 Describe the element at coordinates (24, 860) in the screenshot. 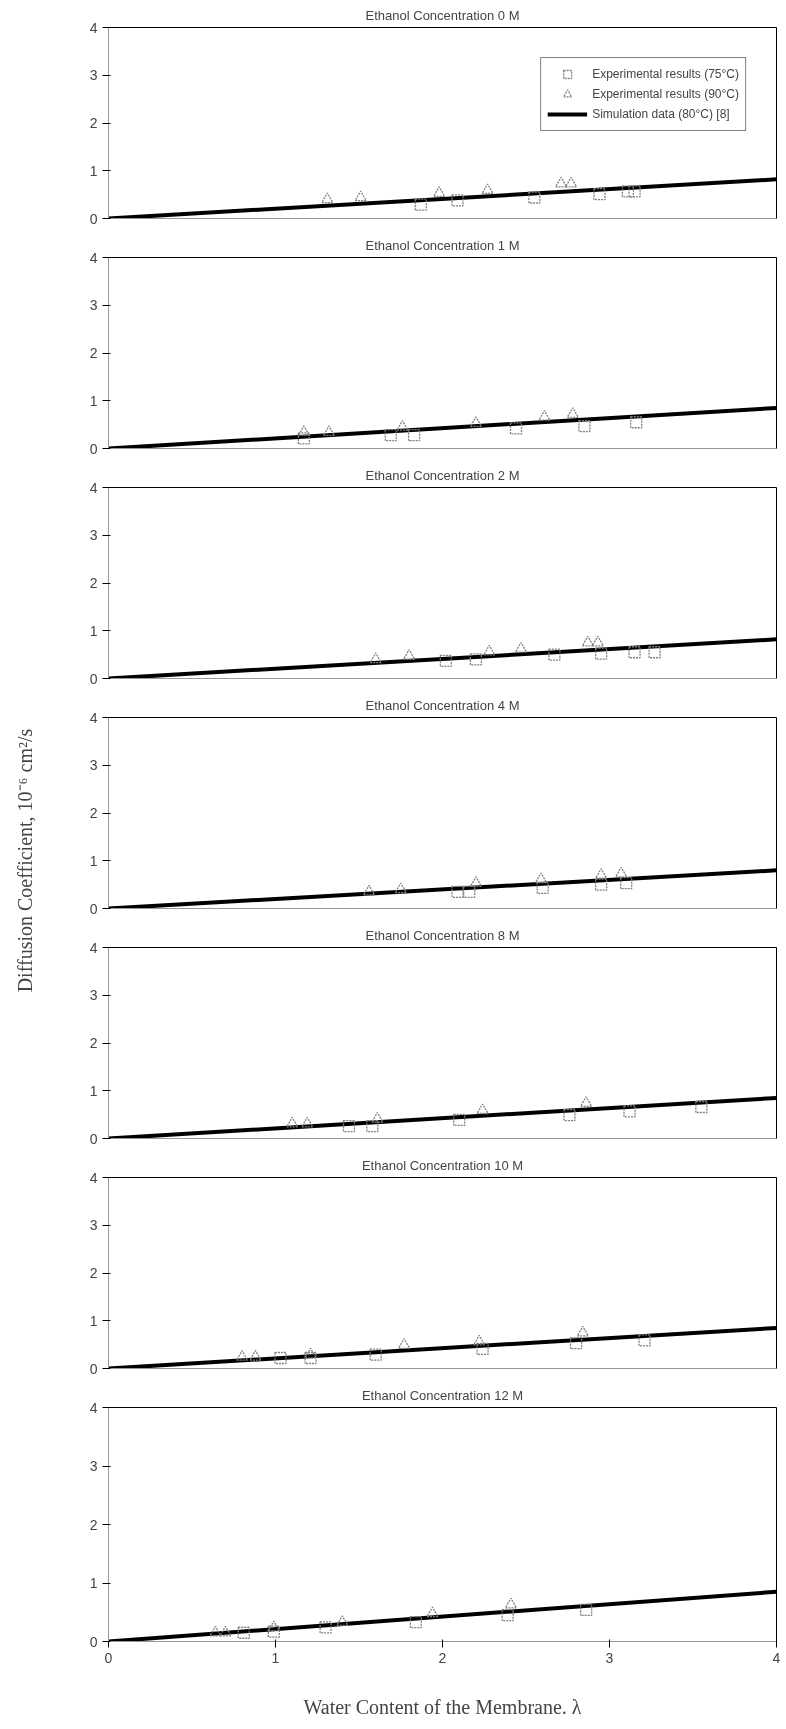

I see `y-axis-title: Diffusion Coefficient, 10⁻⁶ cm²/s` at that location.